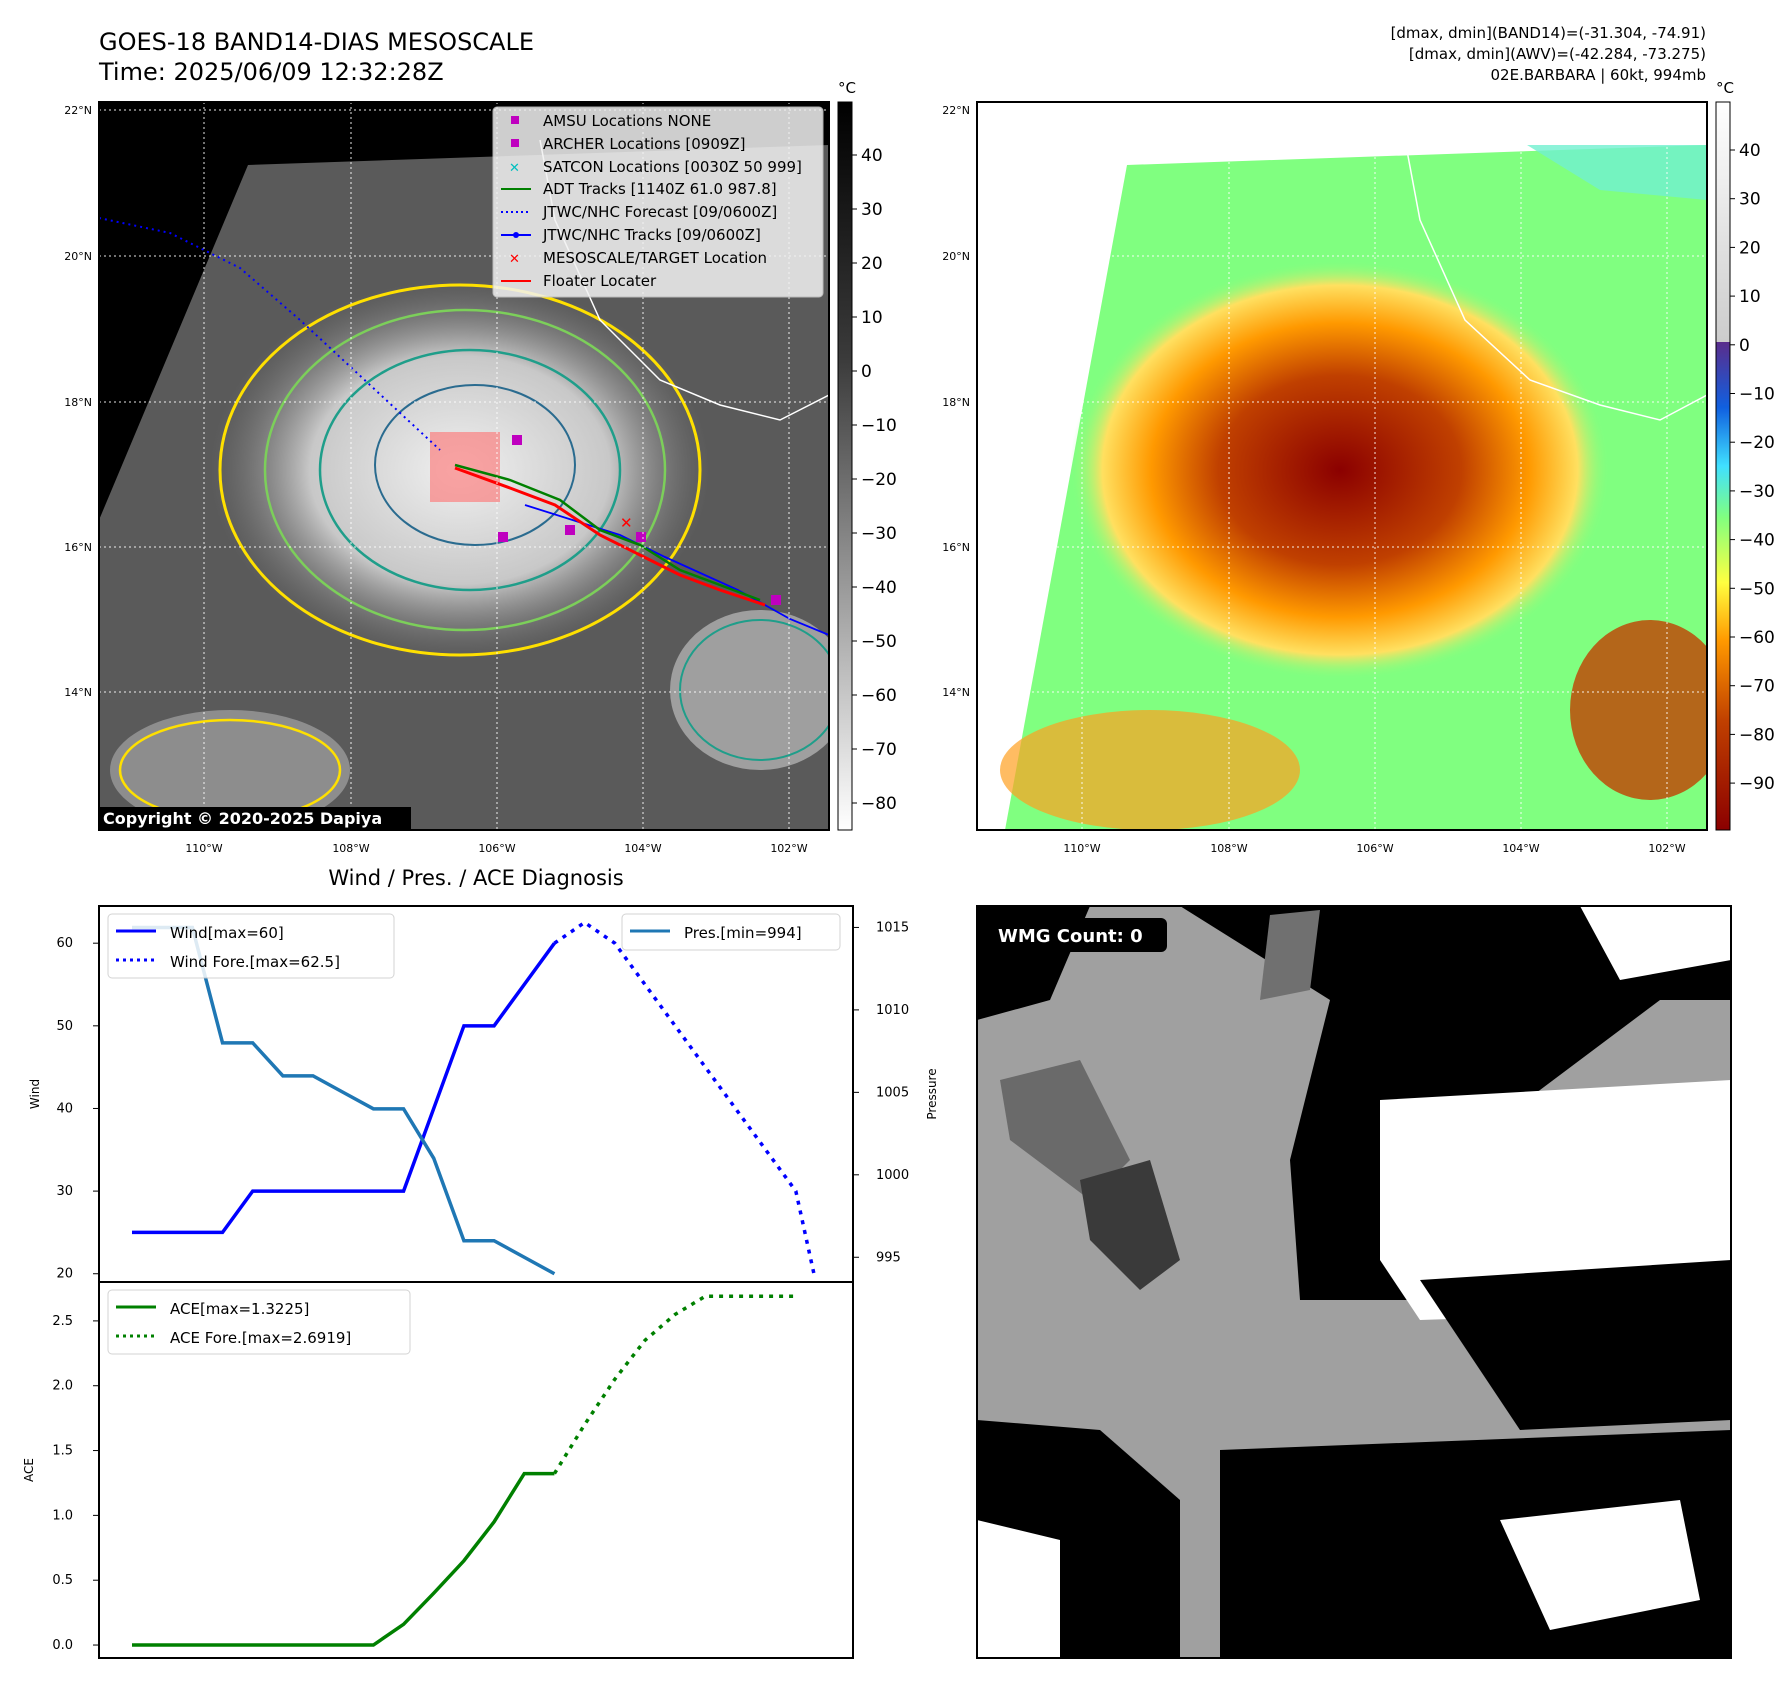  Describe the element at coordinates (676, 570) in the screenshot. I see `nhc-track` at that location.